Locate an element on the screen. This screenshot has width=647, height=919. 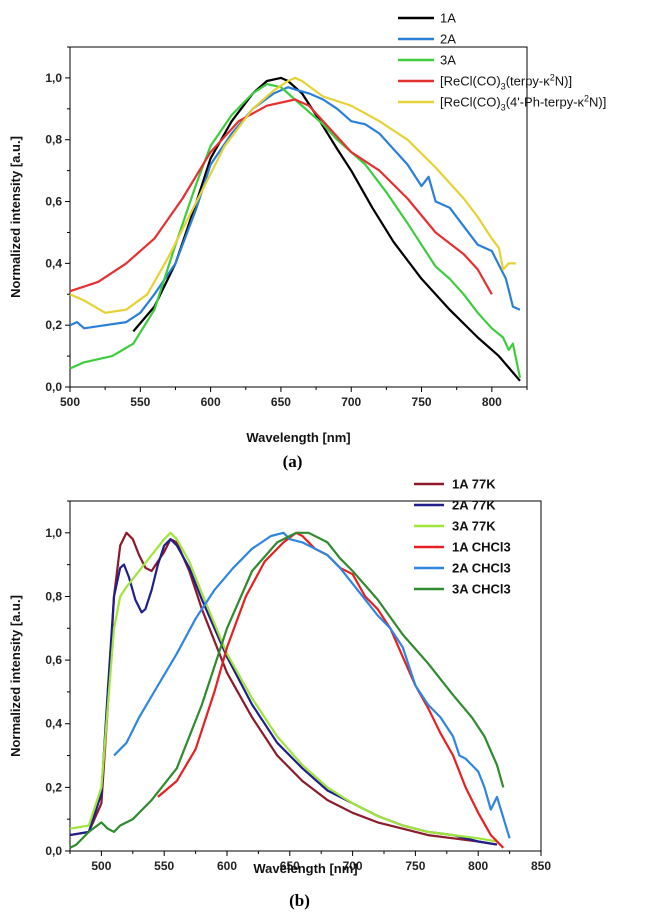
chart-b-caption: (b) is located at coordinates (299, 900).